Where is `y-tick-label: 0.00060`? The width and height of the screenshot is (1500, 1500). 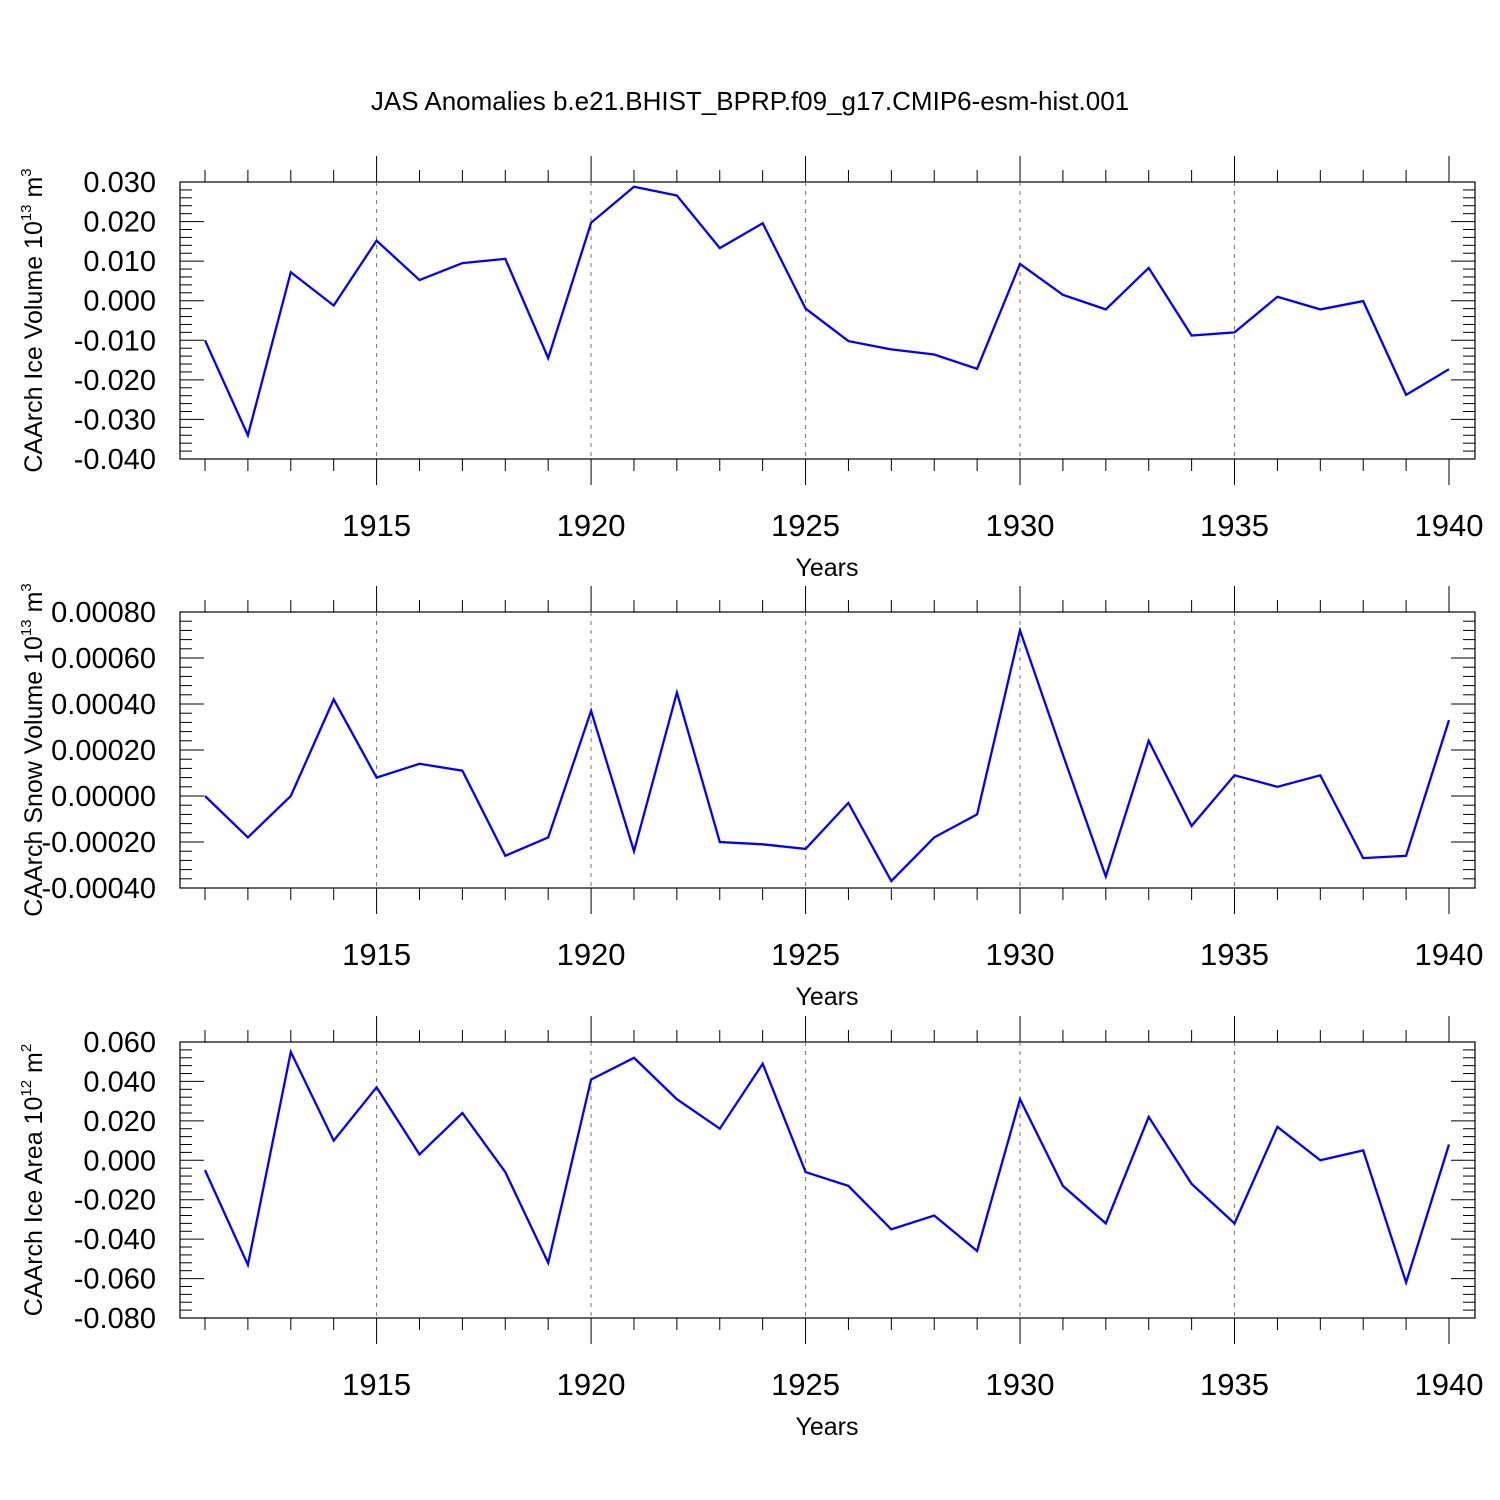 y-tick-label: 0.00060 is located at coordinates (103, 659).